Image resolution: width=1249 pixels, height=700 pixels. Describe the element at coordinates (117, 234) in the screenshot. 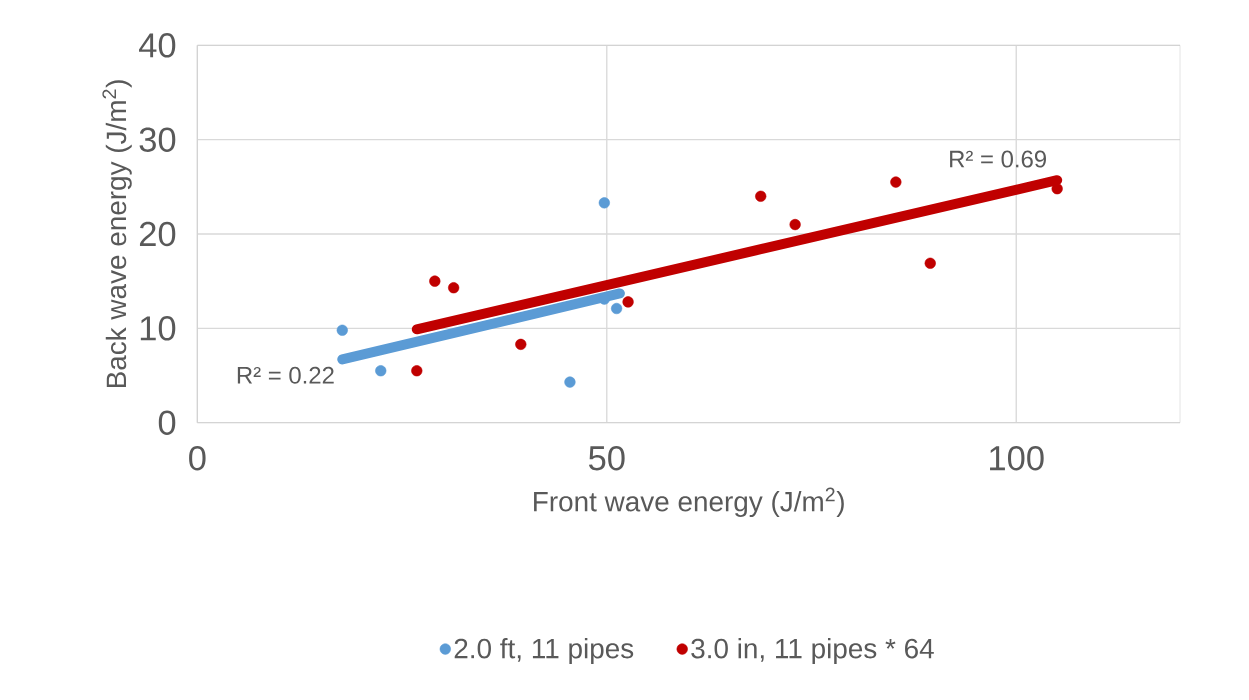

I see `y-axis-title: Back wave energy (J/m$^{2}$)` at that location.